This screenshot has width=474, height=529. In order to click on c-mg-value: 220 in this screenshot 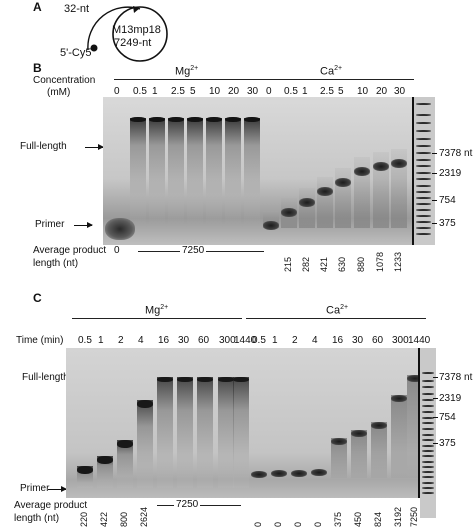, I will do `click(84, 519)`.